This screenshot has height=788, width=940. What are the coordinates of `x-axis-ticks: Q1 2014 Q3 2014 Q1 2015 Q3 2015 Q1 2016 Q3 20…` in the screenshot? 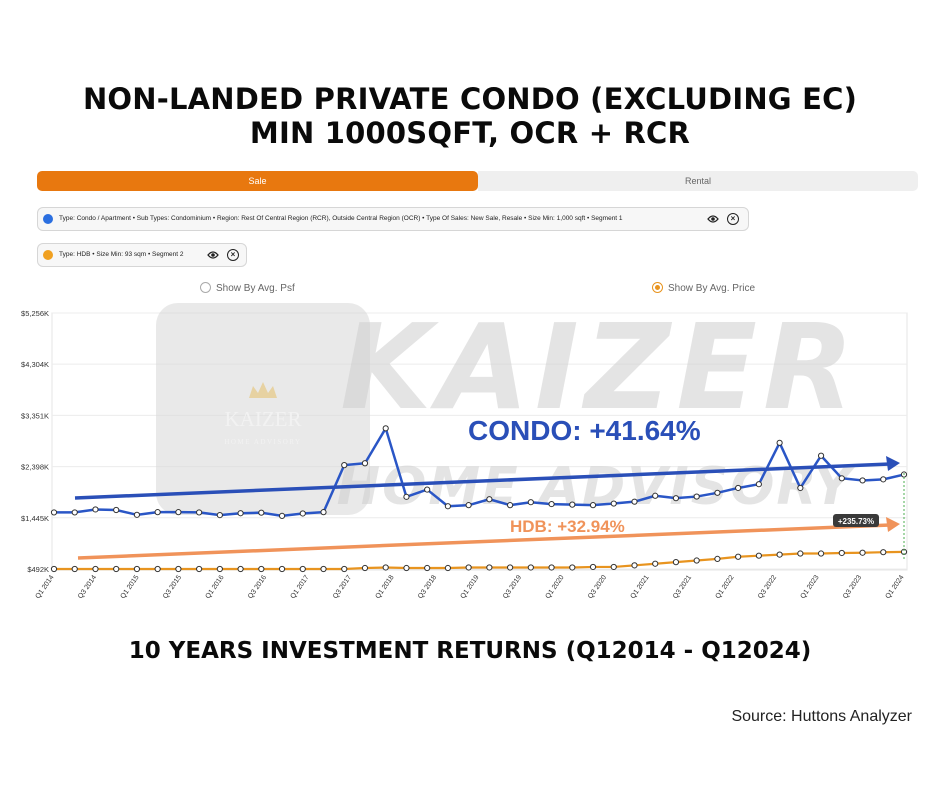 It's located at (469, 587).